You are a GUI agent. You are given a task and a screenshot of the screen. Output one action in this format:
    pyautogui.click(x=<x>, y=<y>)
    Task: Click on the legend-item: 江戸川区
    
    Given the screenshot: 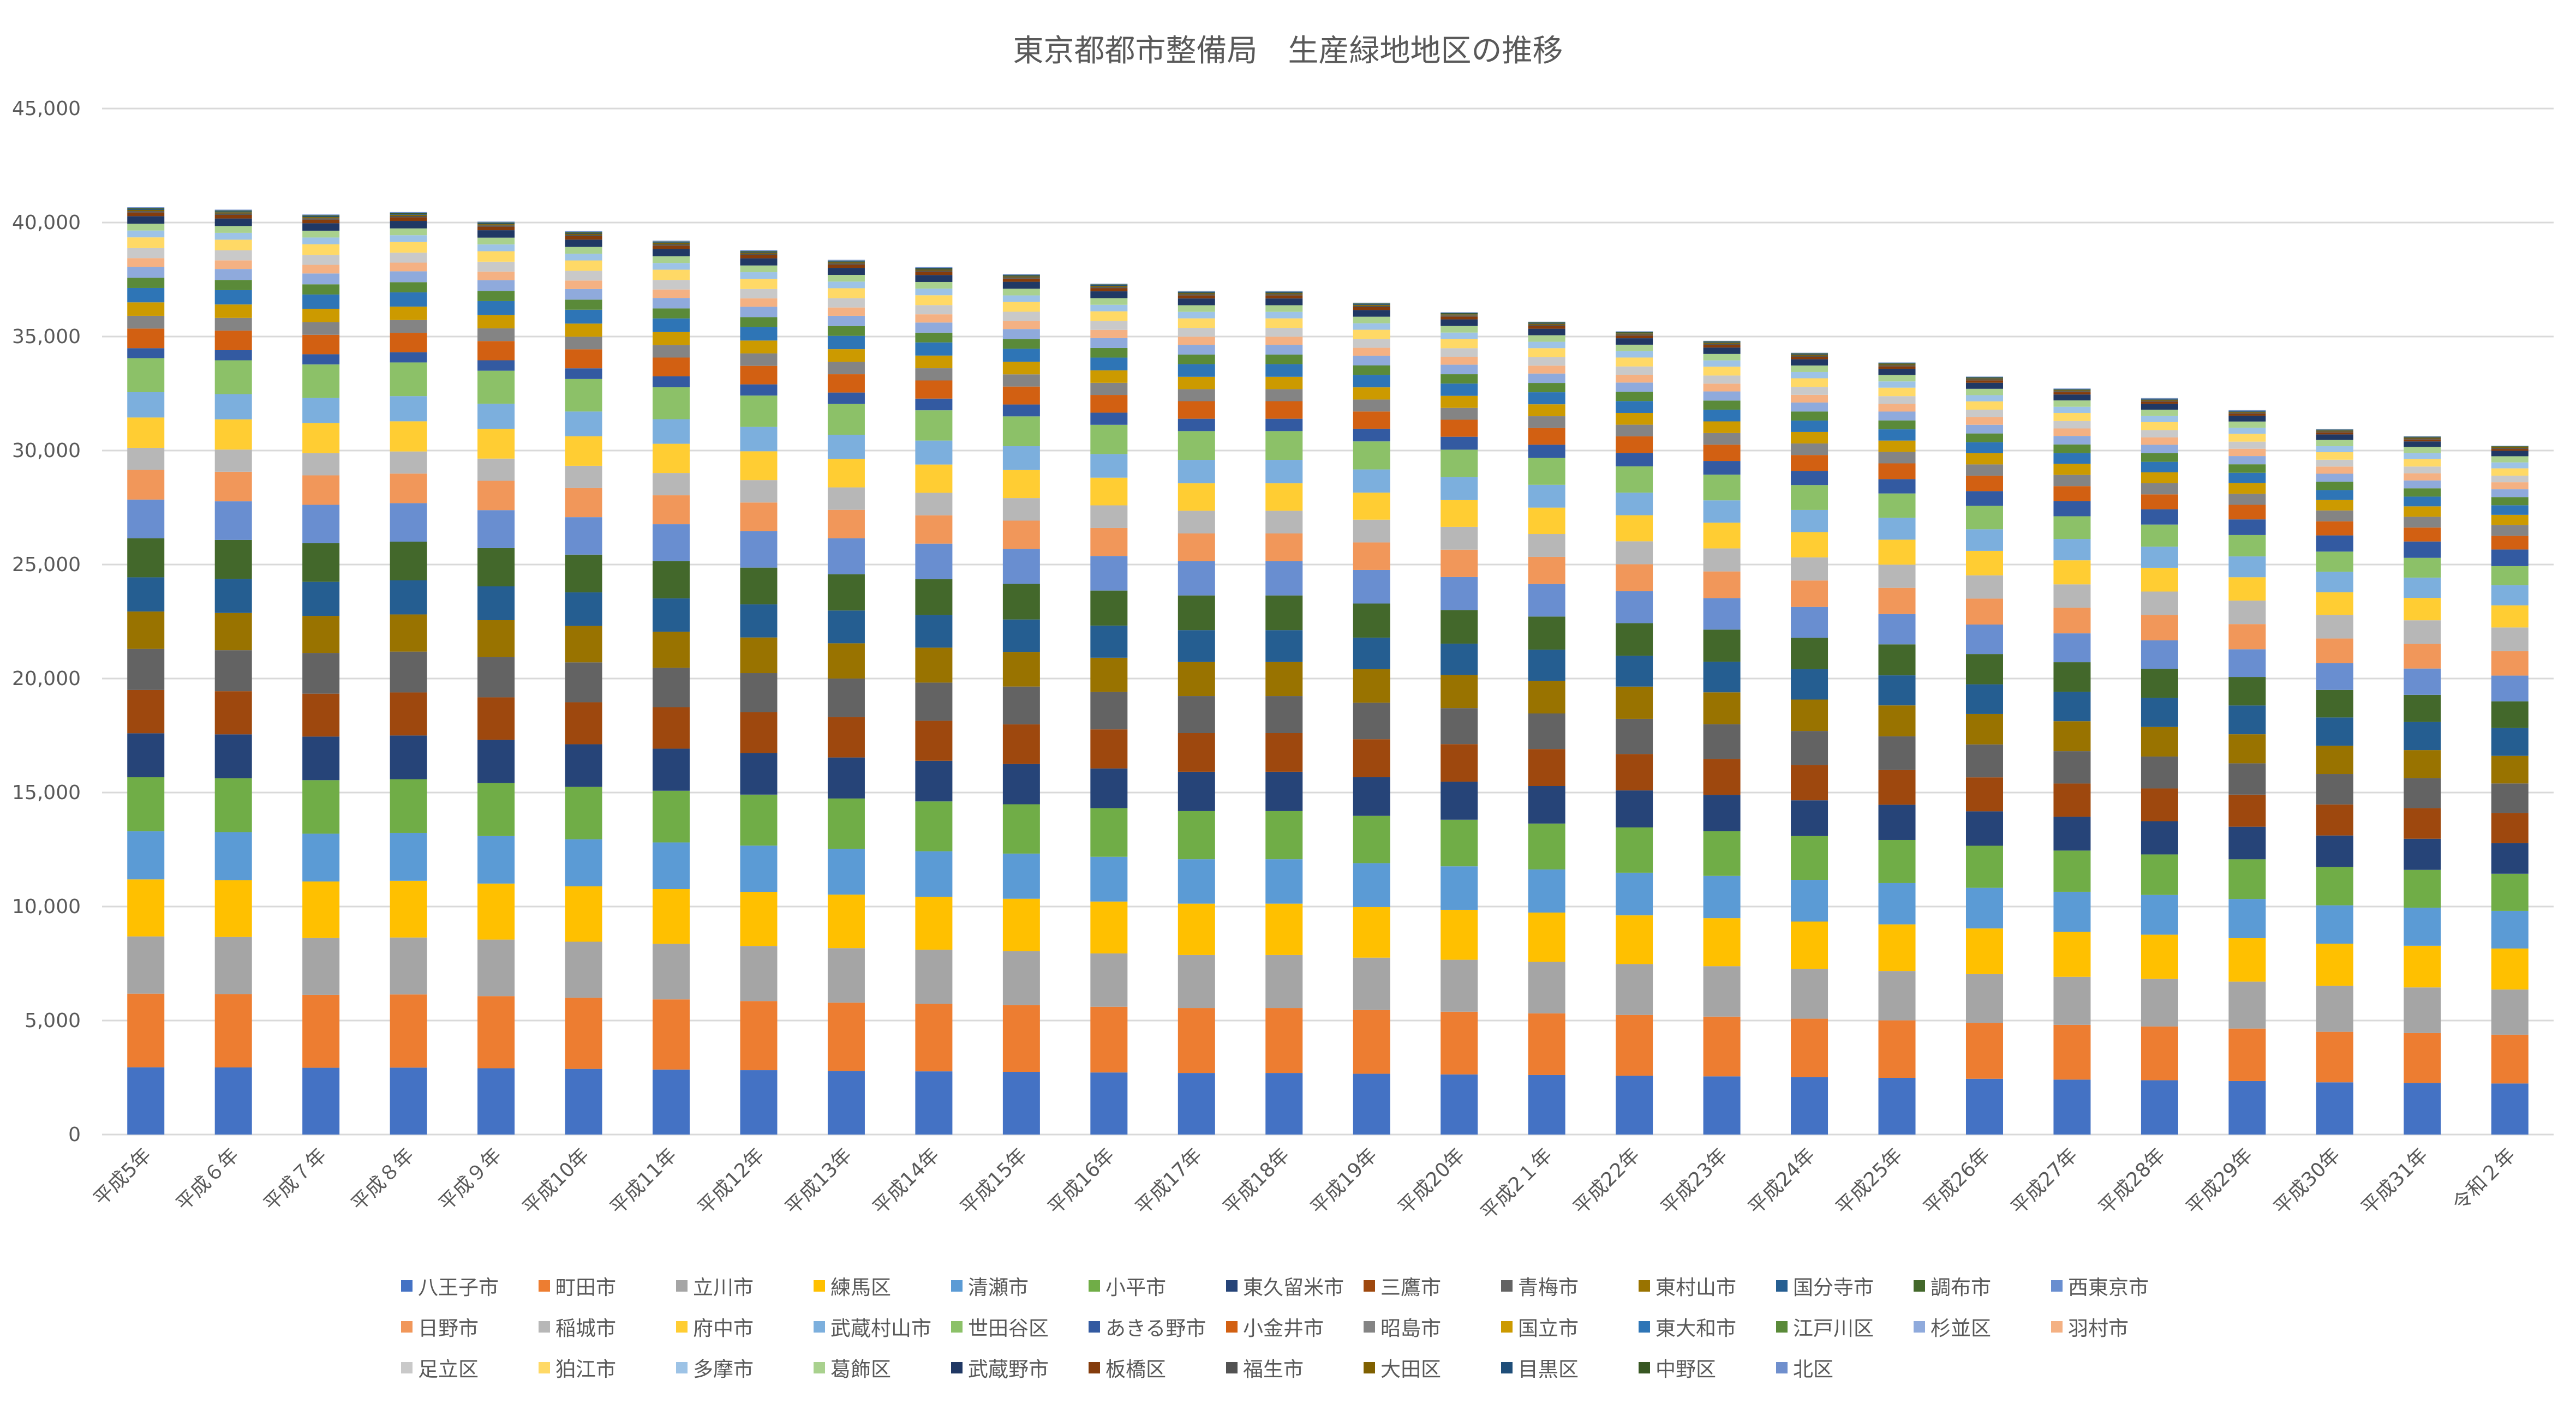 What is the action you would take?
    pyautogui.click(x=1825, y=1326)
    